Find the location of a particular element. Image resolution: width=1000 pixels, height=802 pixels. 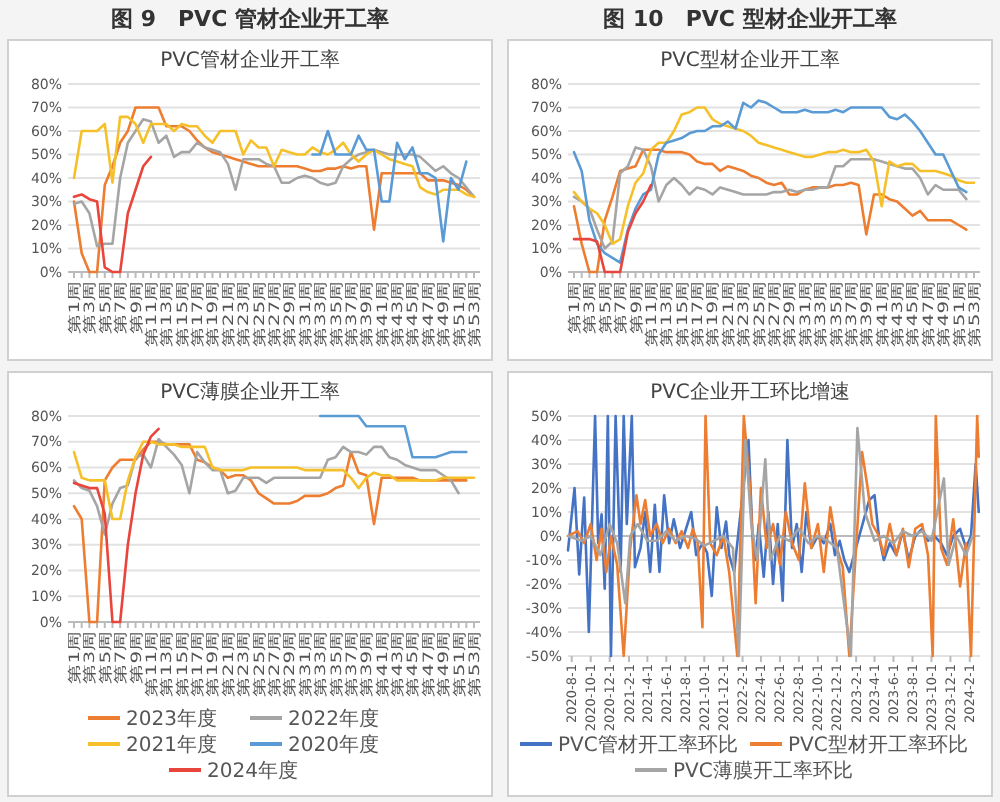

legend-label: 2021年度 is located at coordinates (171, 745).